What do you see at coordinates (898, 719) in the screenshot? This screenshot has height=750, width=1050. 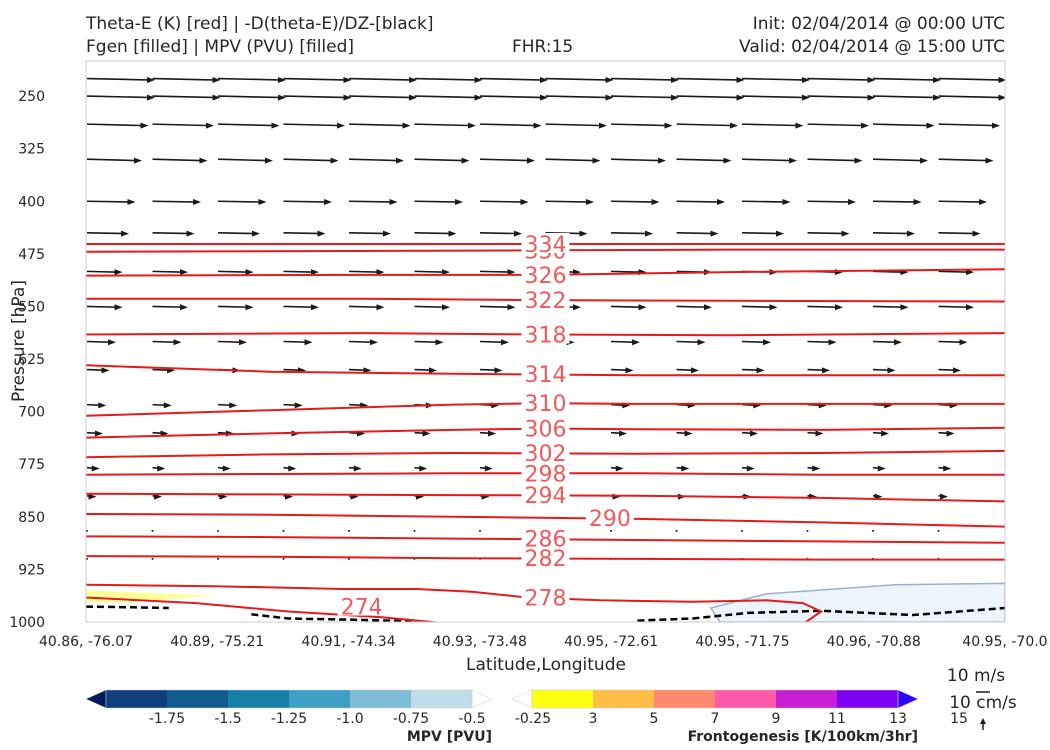 I see `fgen-tick-label: 13` at bounding box center [898, 719].